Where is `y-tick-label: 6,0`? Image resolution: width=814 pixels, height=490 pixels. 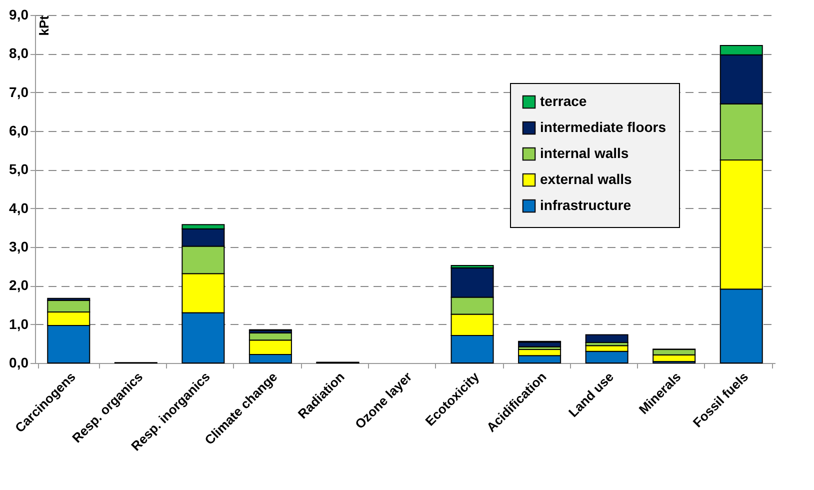 y-tick-label: 6,0 is located at coordinates (19, 130).